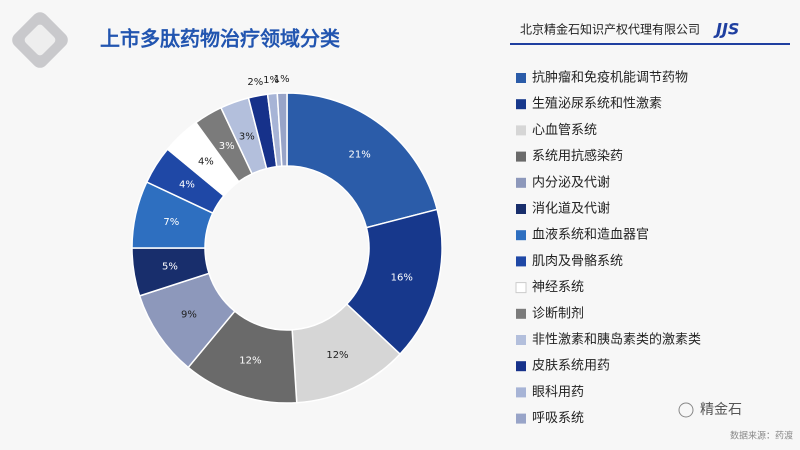 This screenshot has height=450, width=800. Describe the element at coordinates (255, 82) in the screenshot. I see `data-label: 2%` at that location.